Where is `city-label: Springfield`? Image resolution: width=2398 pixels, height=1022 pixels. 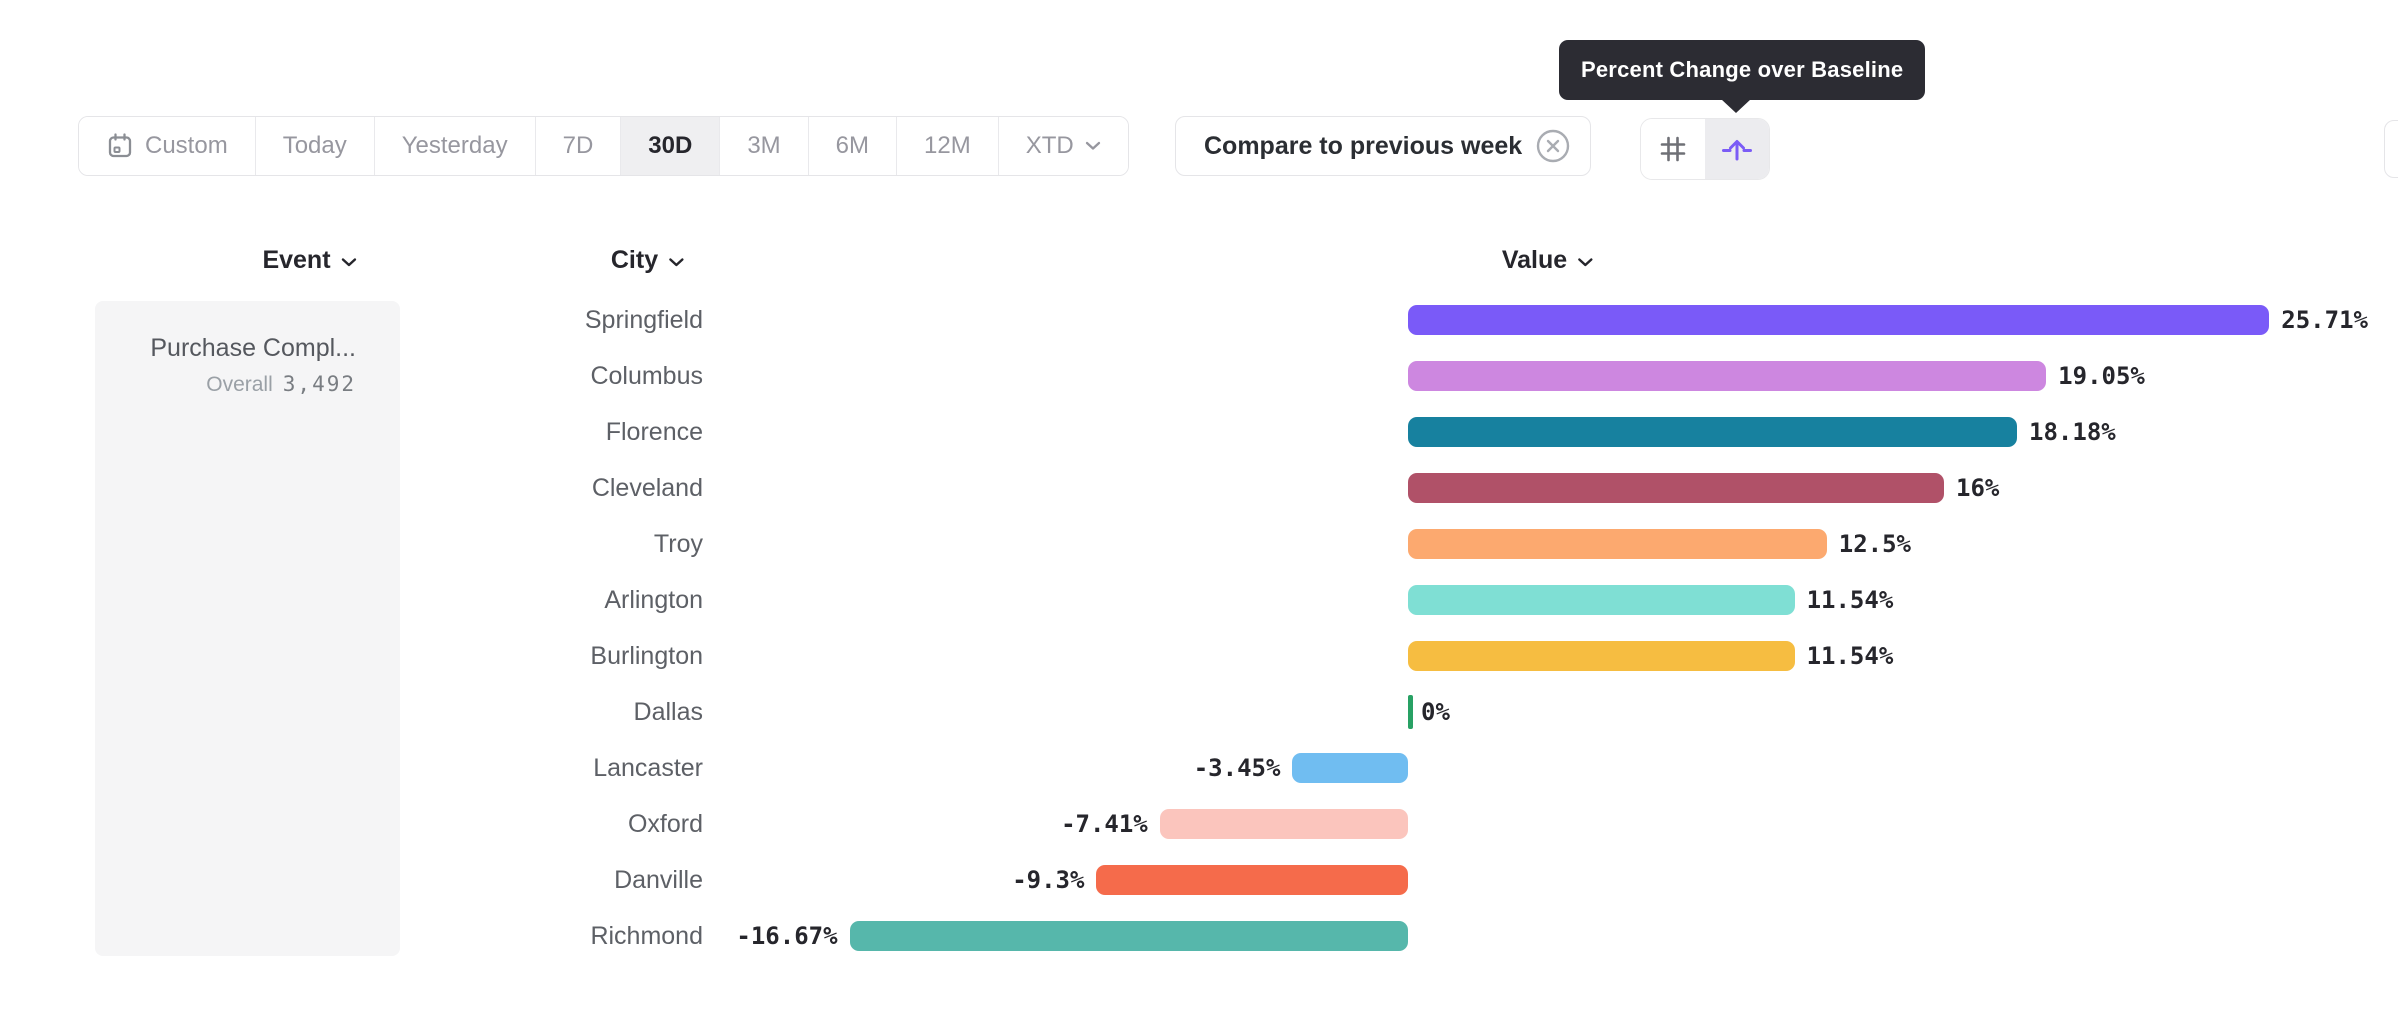 city-label: Springfield is located at coordinates (643, 320).